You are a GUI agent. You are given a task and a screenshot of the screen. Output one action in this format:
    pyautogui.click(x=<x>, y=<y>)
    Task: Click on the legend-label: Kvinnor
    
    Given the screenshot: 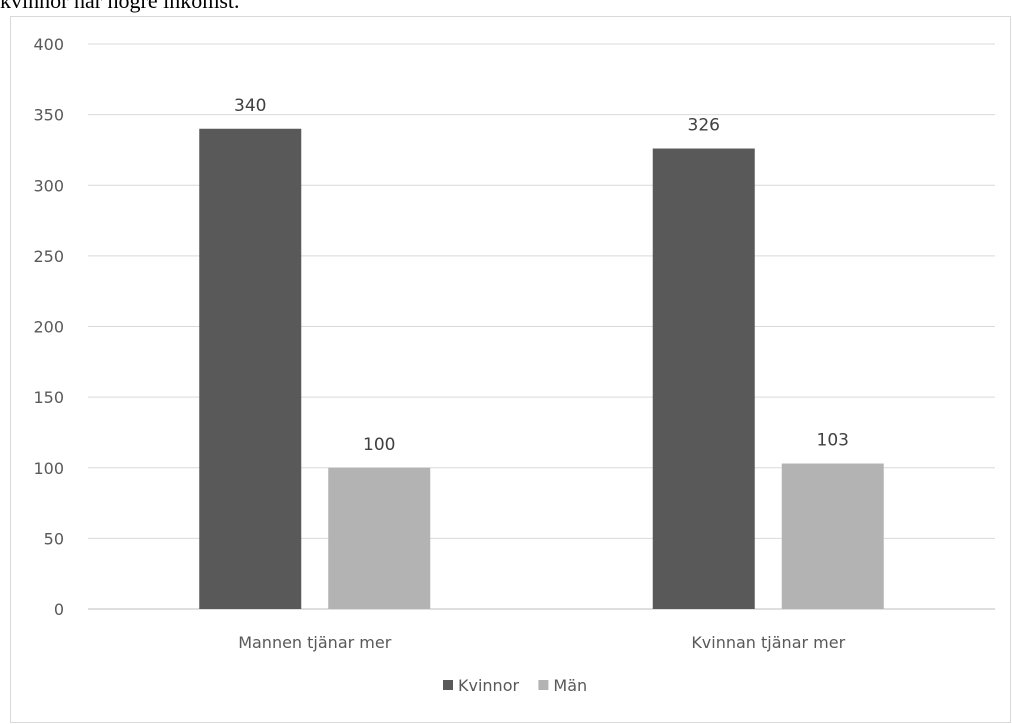 What is the action you would take?
    pyautogui.click(x=488, y=685)
    